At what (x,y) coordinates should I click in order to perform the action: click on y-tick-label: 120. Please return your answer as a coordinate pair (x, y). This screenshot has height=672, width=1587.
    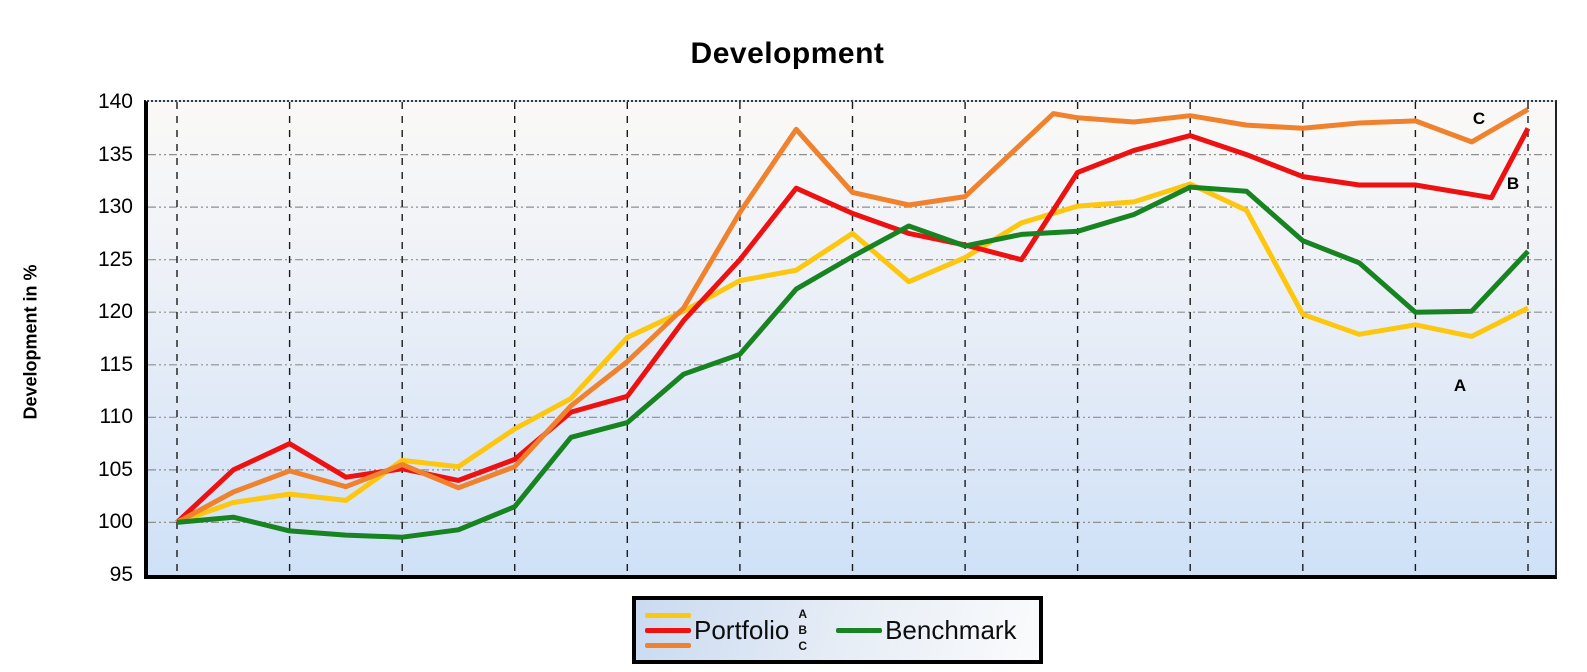
    Looking at the image, I should click on (115, 312).